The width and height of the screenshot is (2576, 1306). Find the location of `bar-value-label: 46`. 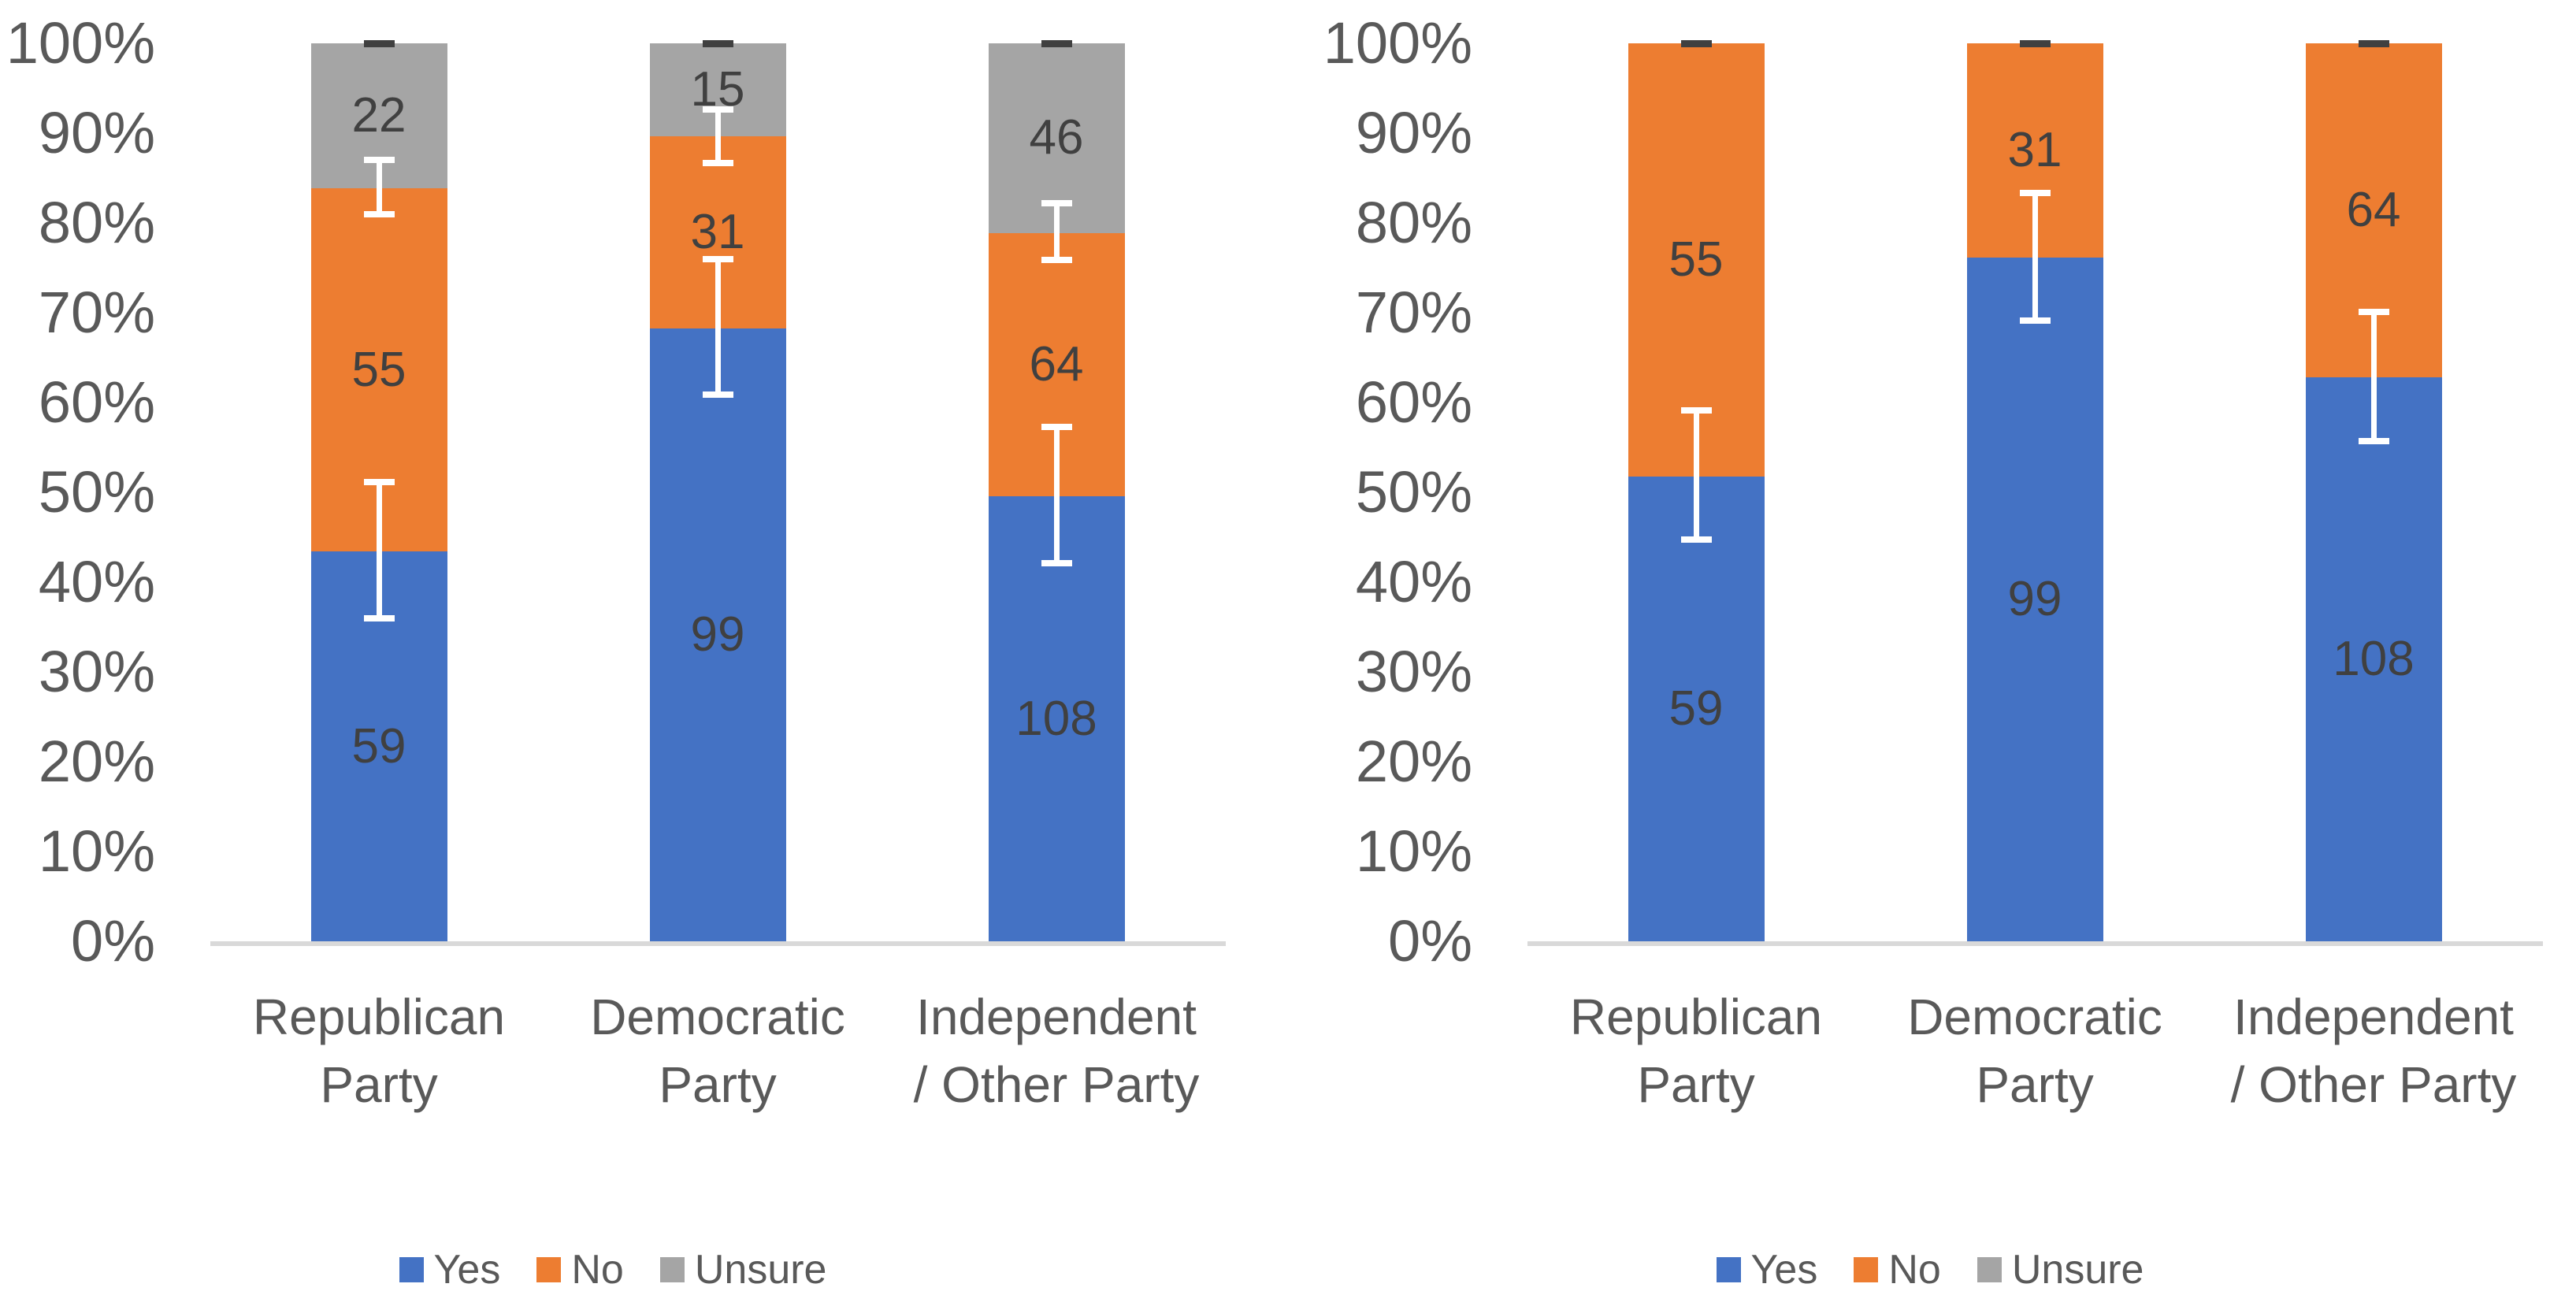

bar-value-label: 46 is located at coordinates (1056, 137).